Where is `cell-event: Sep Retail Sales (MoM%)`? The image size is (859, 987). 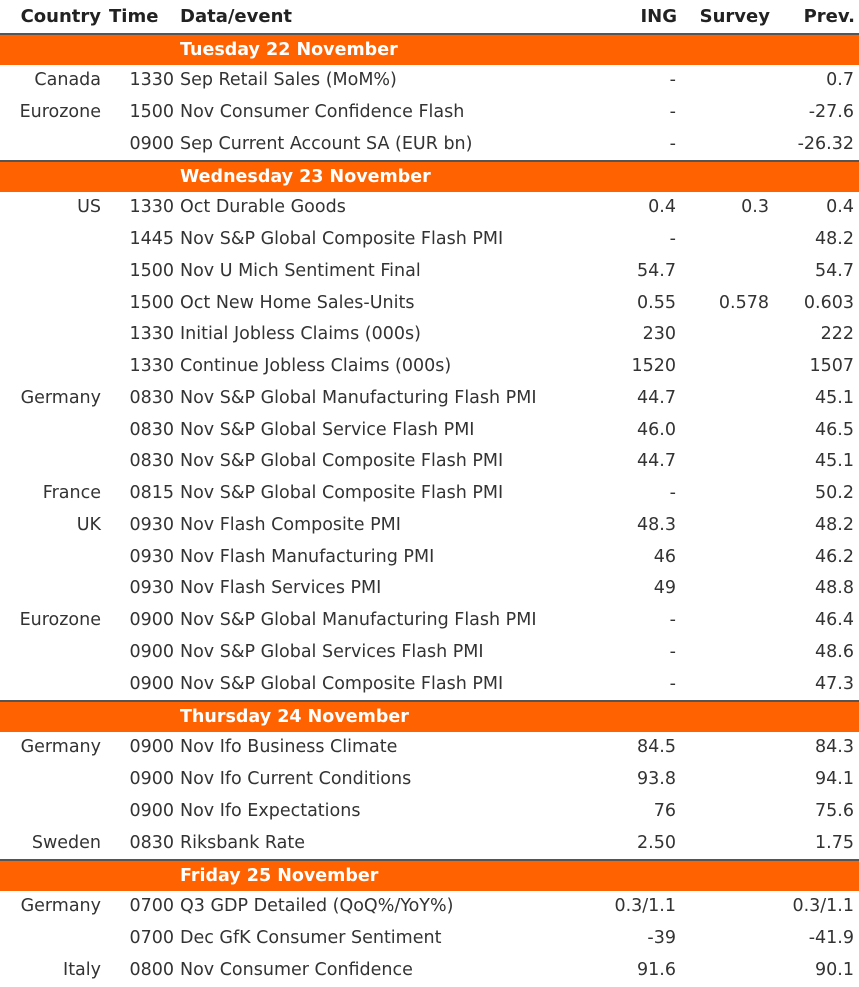
cell-event: Sep Retail Sales (MoM%) is located at coordinates (288, 80).